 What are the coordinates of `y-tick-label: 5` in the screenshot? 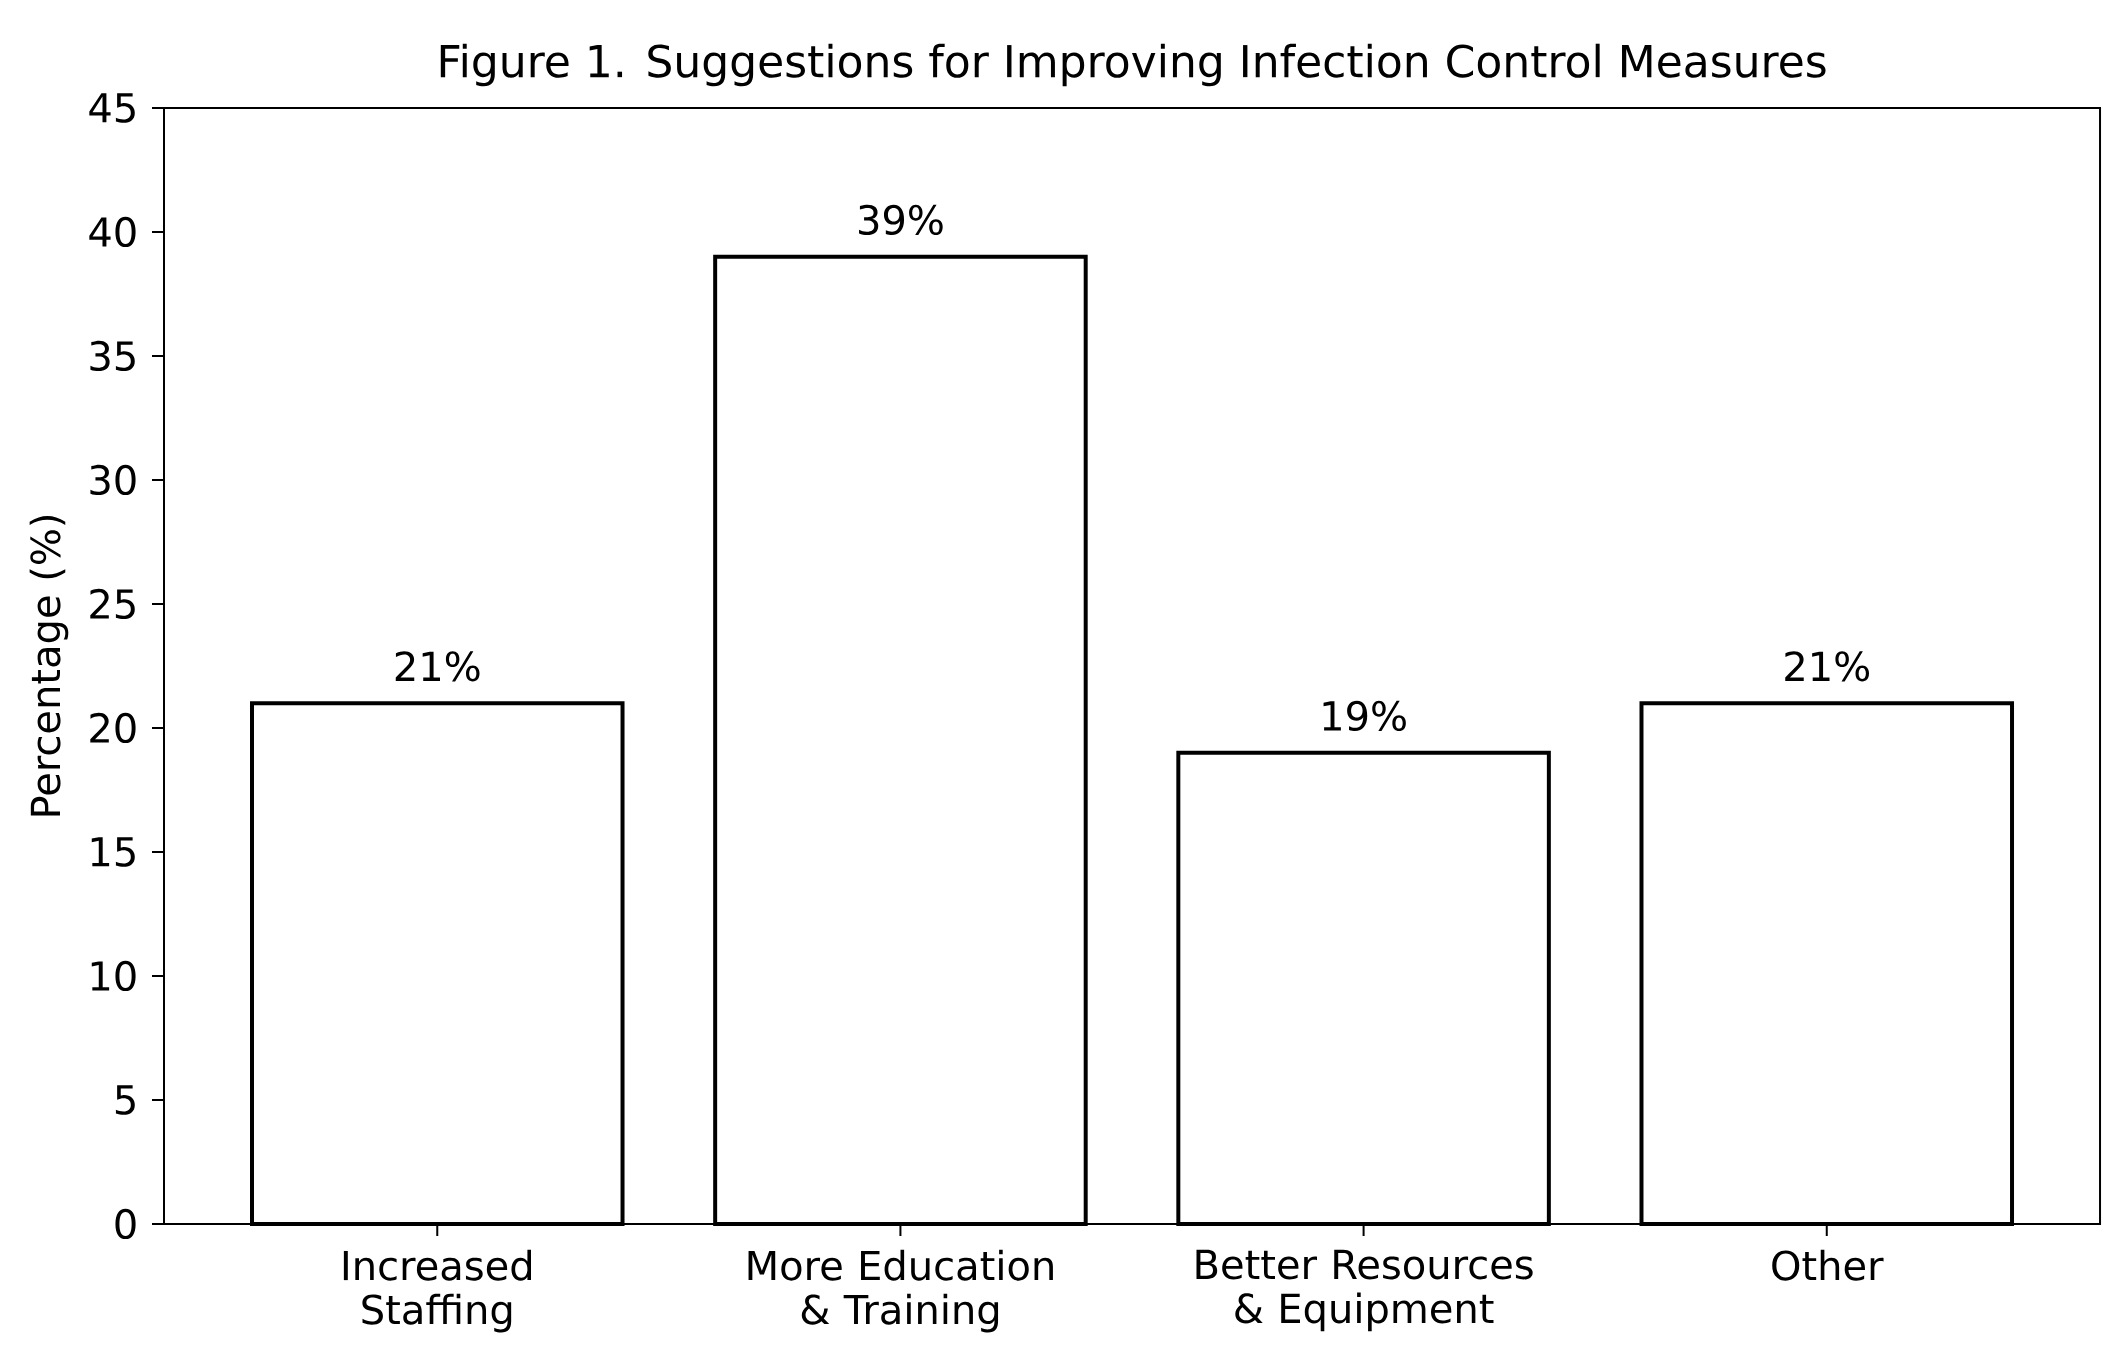 It's located at (125, 1100).